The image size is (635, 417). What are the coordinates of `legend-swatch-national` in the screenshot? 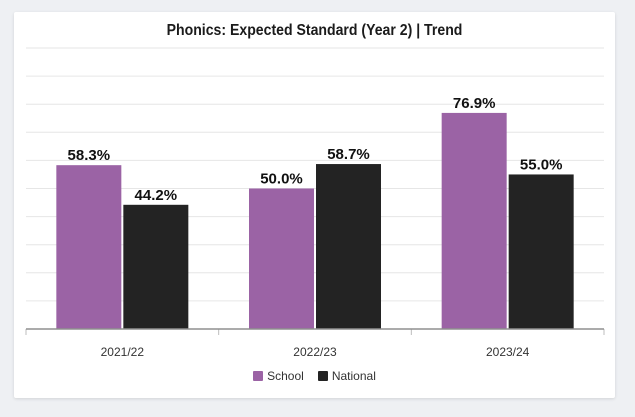 It's located at (322, 376).